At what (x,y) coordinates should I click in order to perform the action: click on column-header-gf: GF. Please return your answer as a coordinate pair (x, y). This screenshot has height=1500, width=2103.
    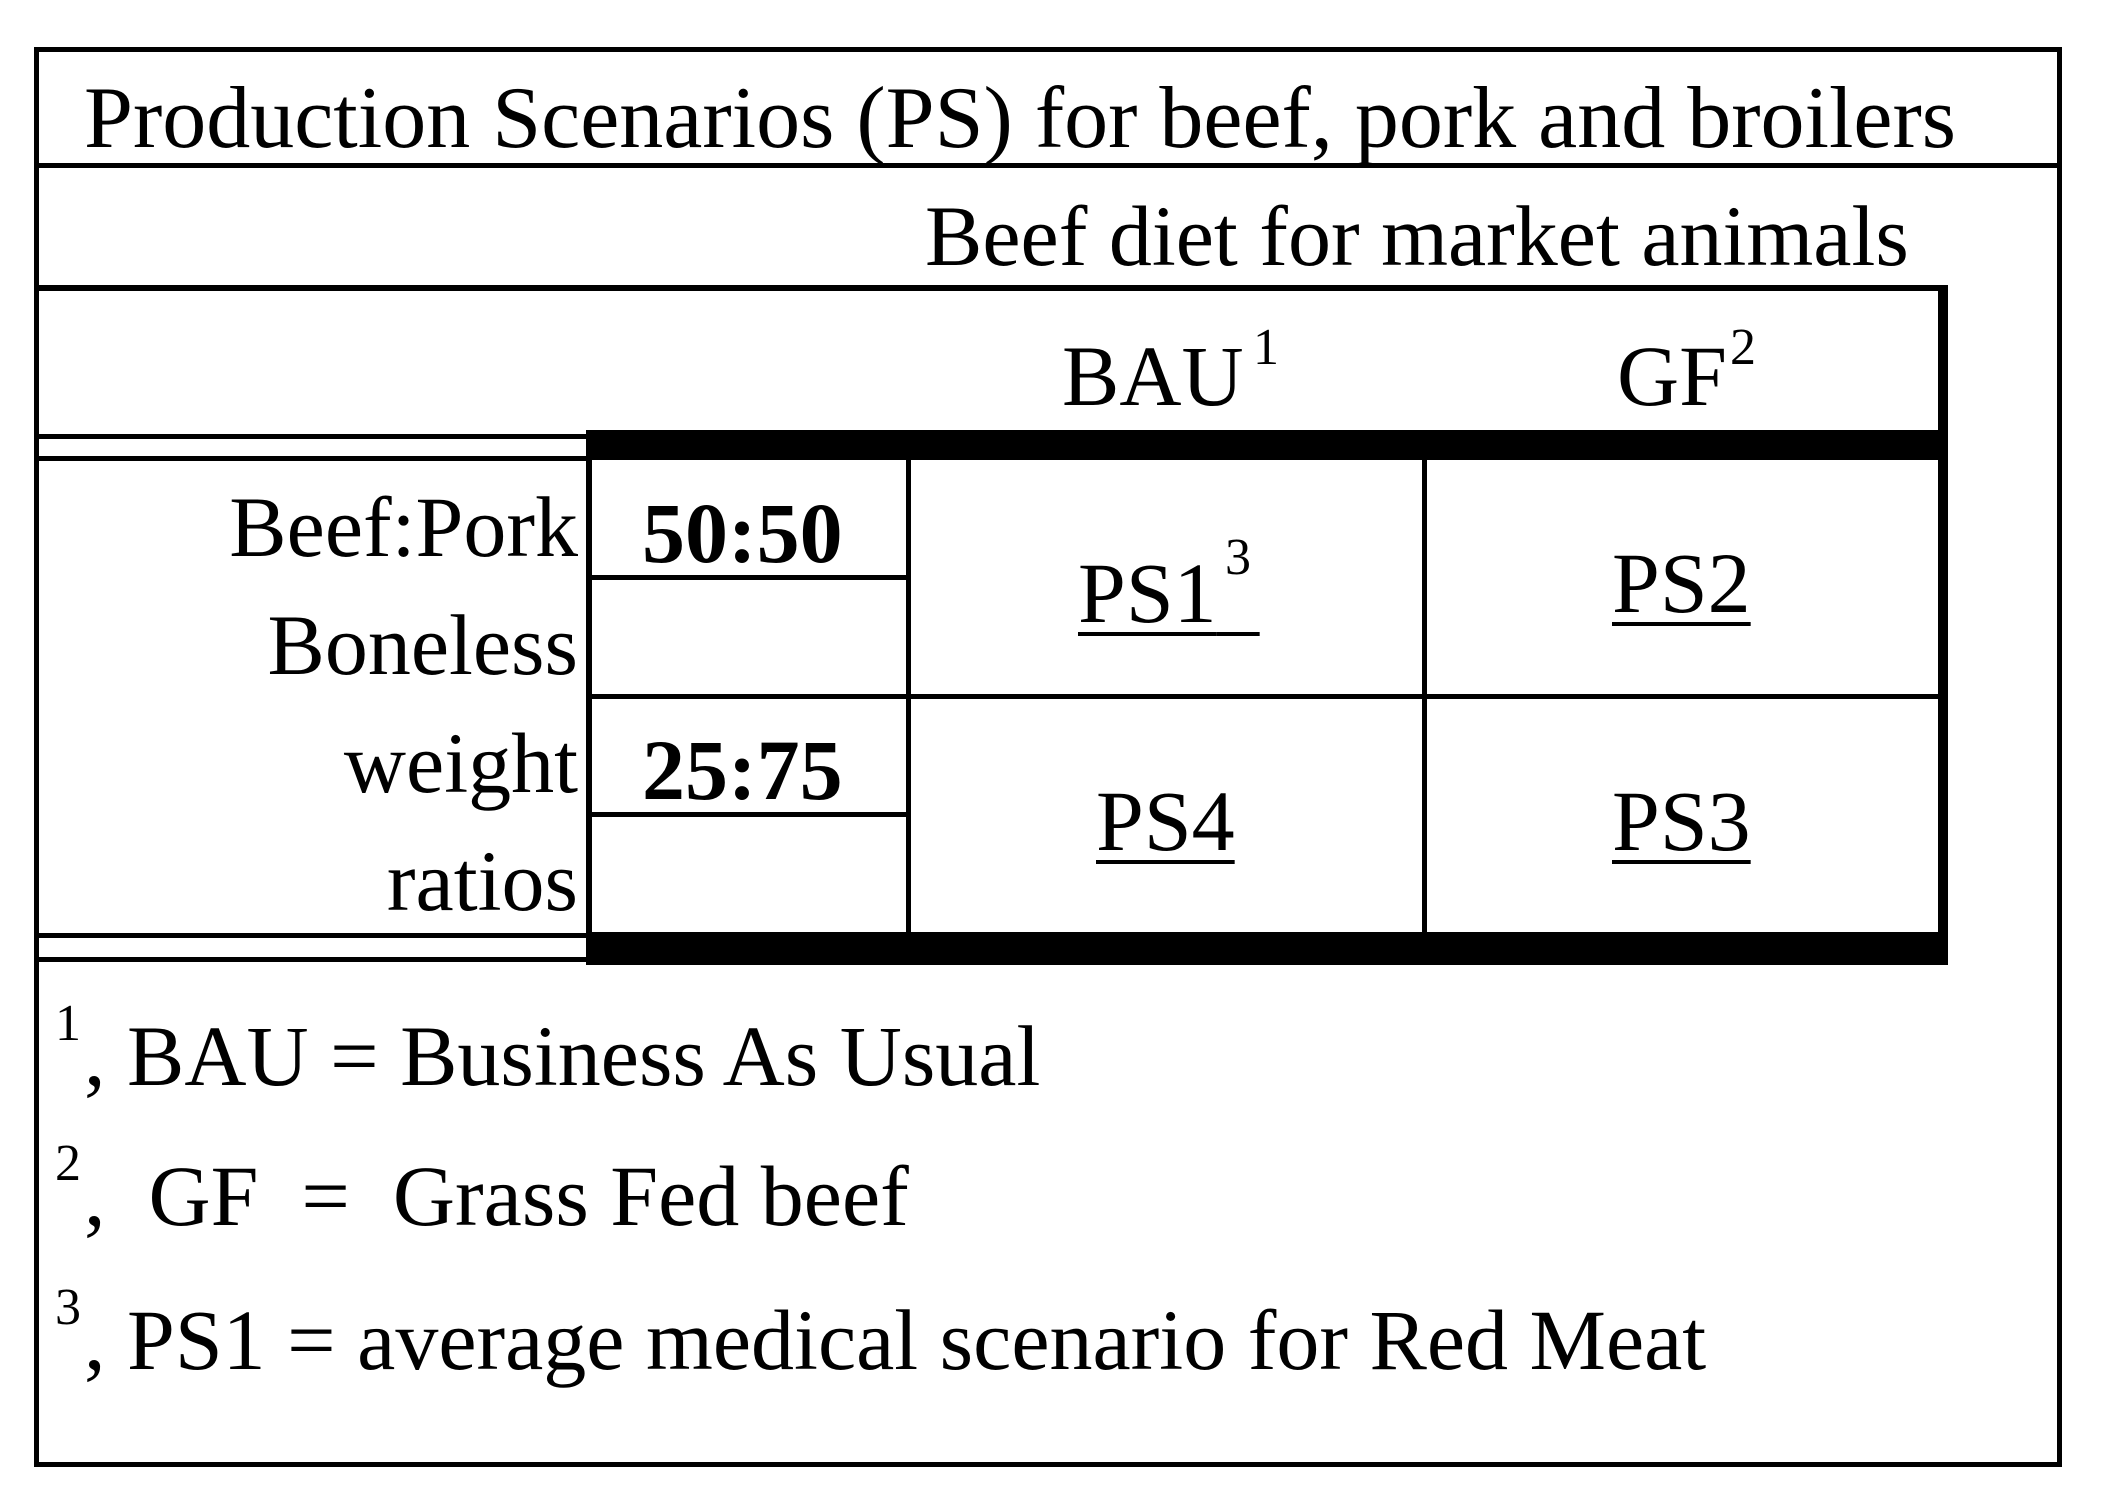
    Looking at the image, I should click on (1672, 376).